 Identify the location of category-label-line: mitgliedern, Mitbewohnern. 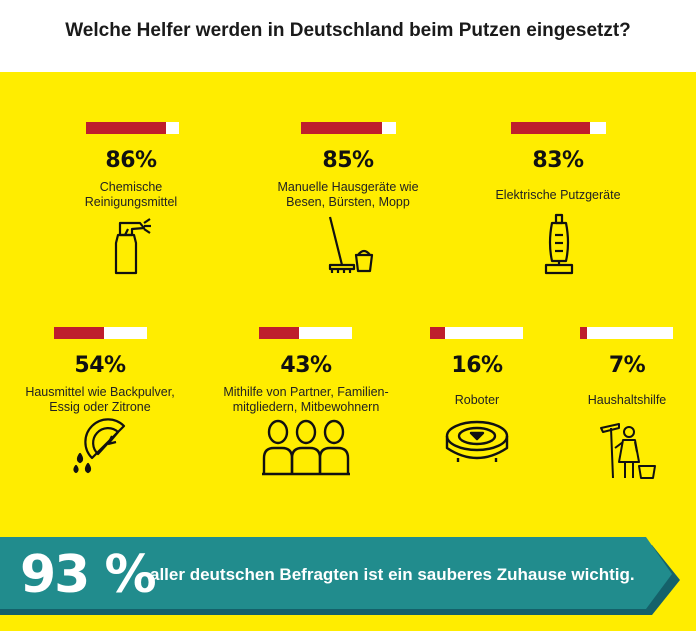
(306, 407).